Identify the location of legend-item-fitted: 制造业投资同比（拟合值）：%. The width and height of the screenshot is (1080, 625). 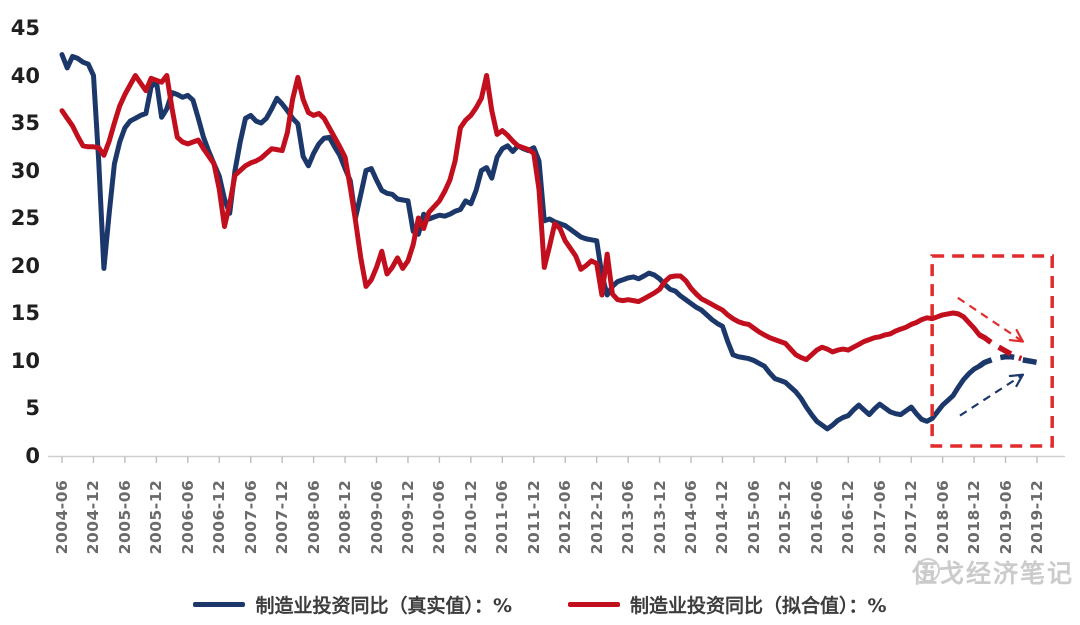
(727, 604).